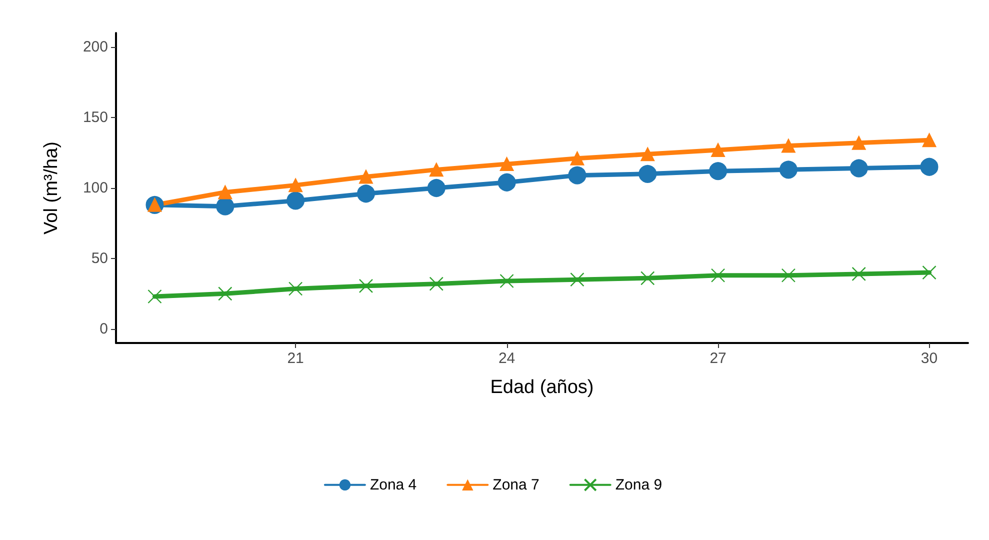 The width and height of the screenshot is (989, 540). What do you see at coordinates (51, 188) in the screenshot?
I see `y-axis-title: Vol (m³/ha)` at bounding box center [51, 188].